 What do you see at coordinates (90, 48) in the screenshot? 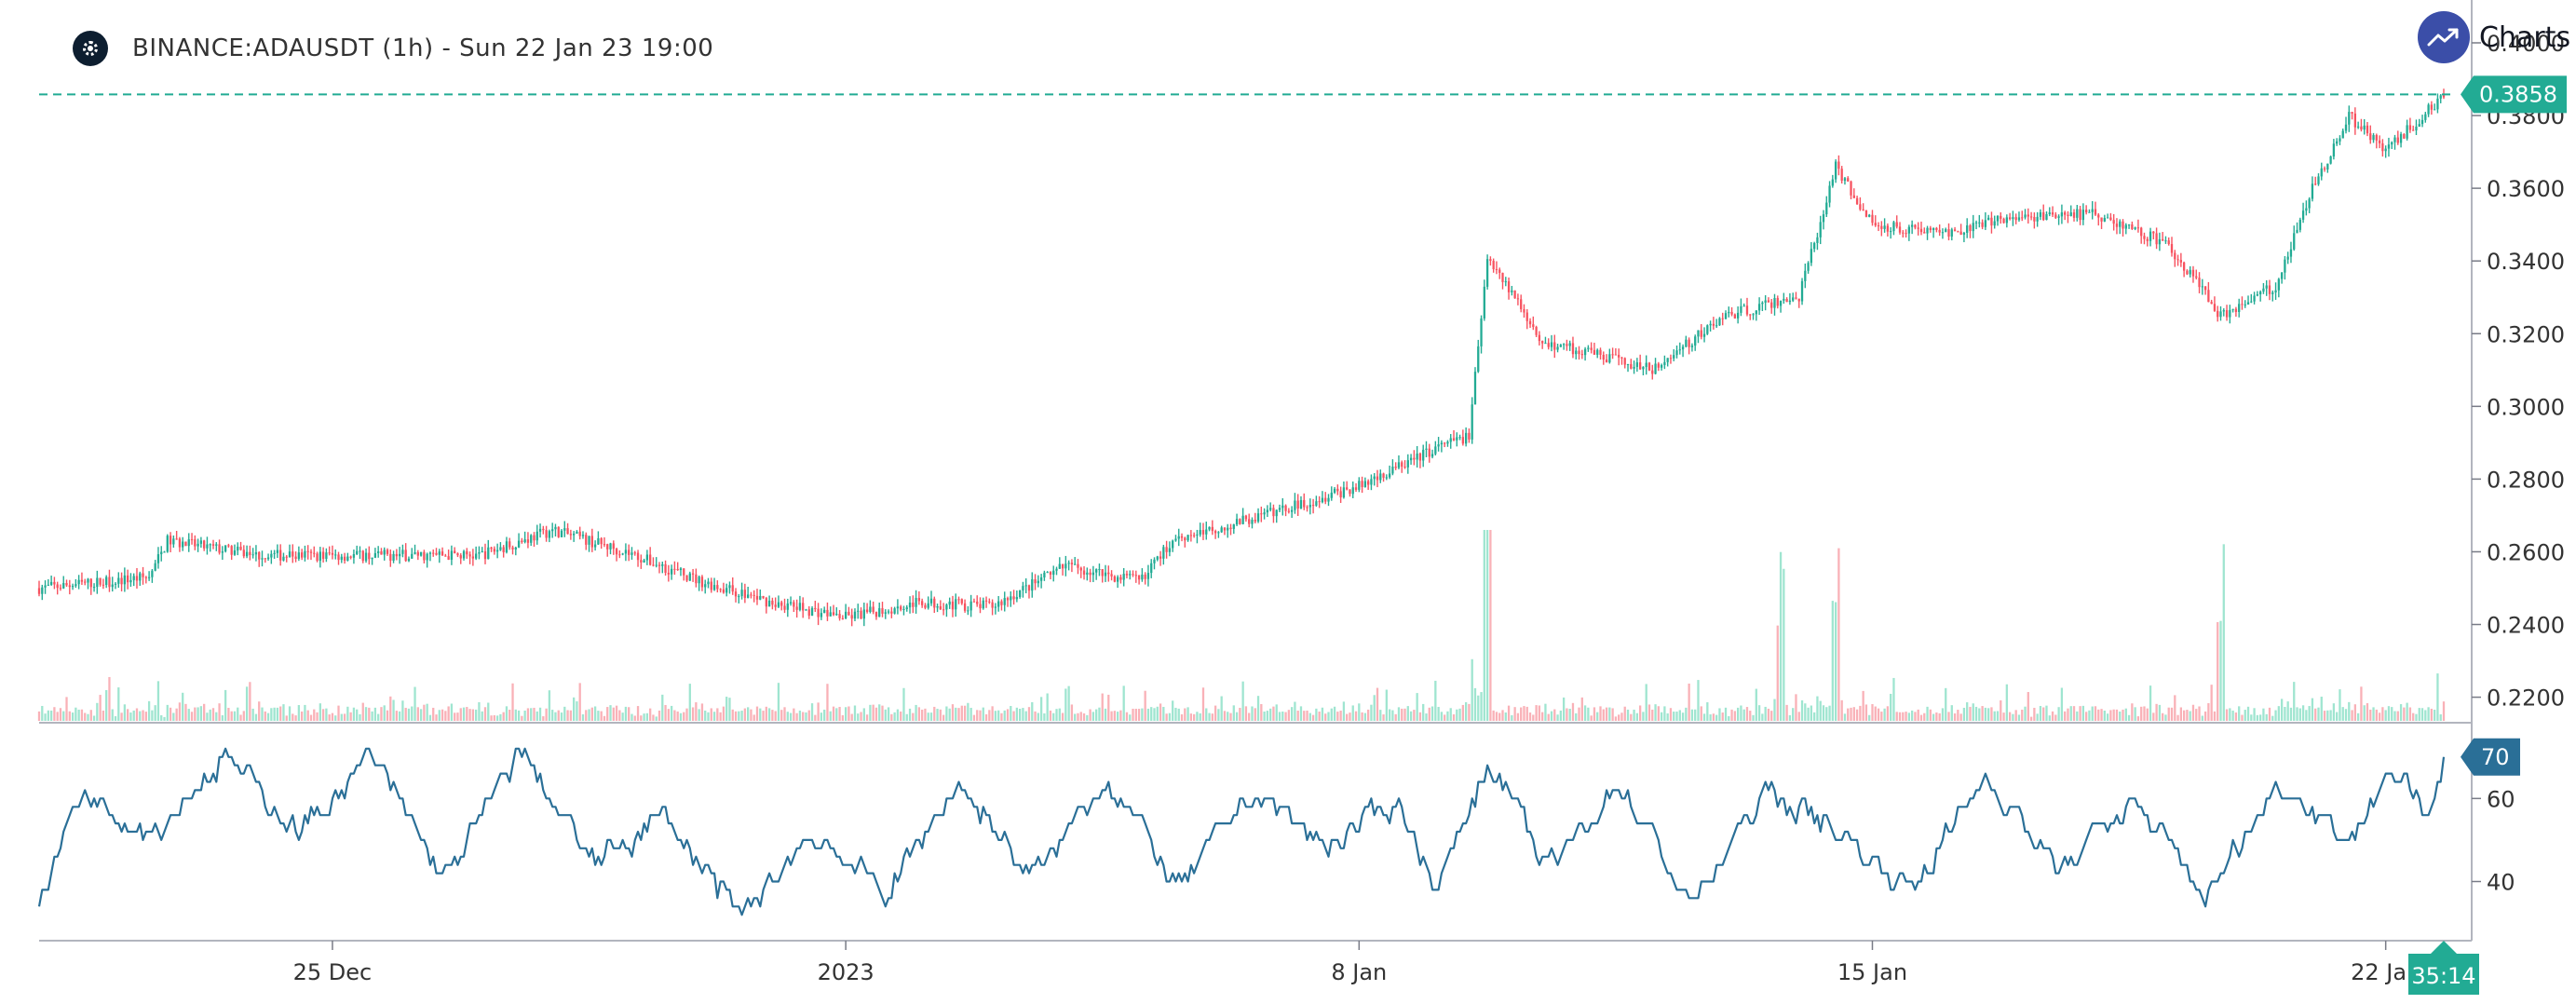
I see `cardano-logo-icon` at bounding box center [90, 48].